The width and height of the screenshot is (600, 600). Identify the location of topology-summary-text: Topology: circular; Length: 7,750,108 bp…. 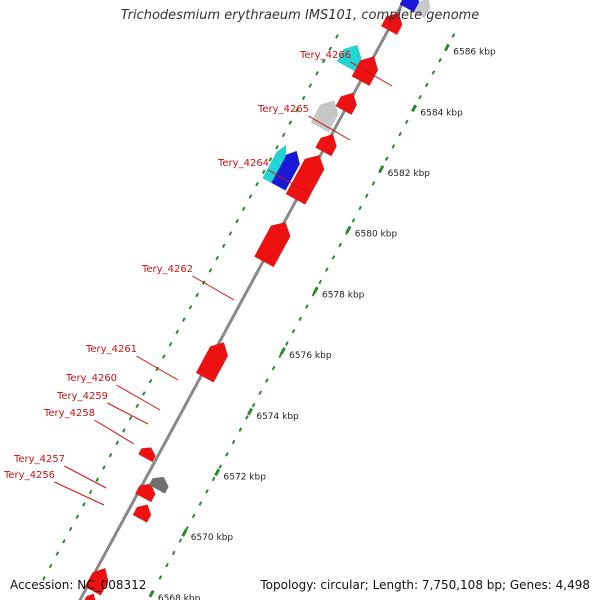
(425, 585).